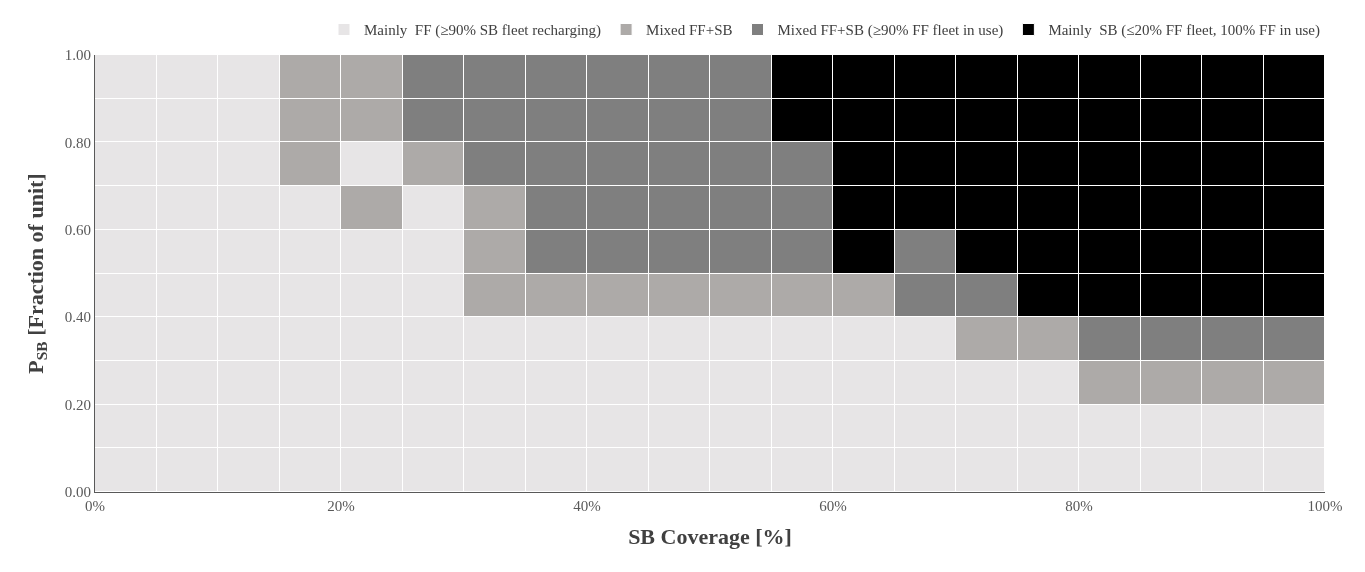 The width and height of the screenshot is (1365, 572). What do you see at coordinates (587, 506) in the screenshot?
I see `x-tick-label: 40%` at bounding box center [587, 506].